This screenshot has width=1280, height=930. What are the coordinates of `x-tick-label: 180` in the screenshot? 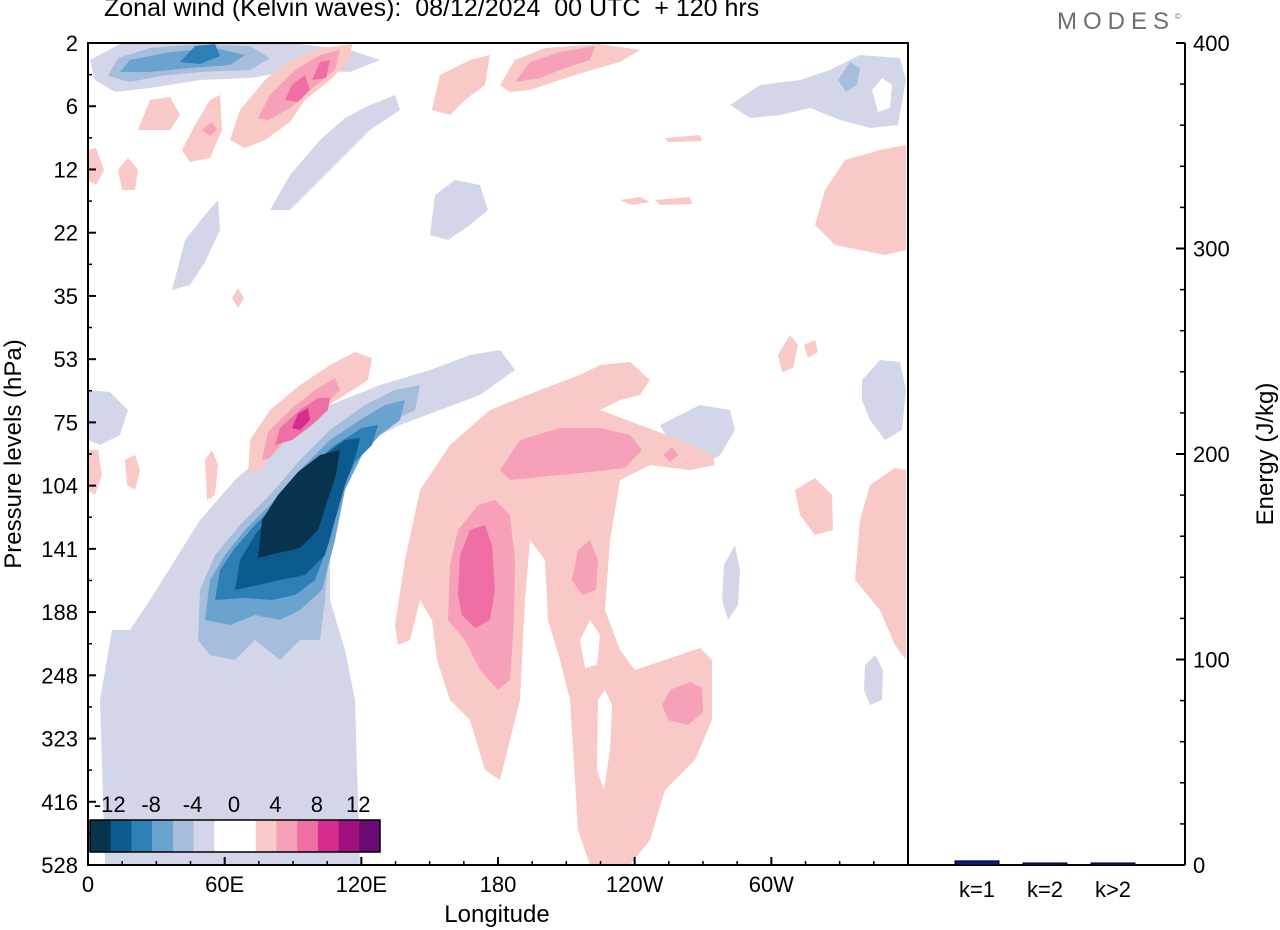 It's located at (498, 884).